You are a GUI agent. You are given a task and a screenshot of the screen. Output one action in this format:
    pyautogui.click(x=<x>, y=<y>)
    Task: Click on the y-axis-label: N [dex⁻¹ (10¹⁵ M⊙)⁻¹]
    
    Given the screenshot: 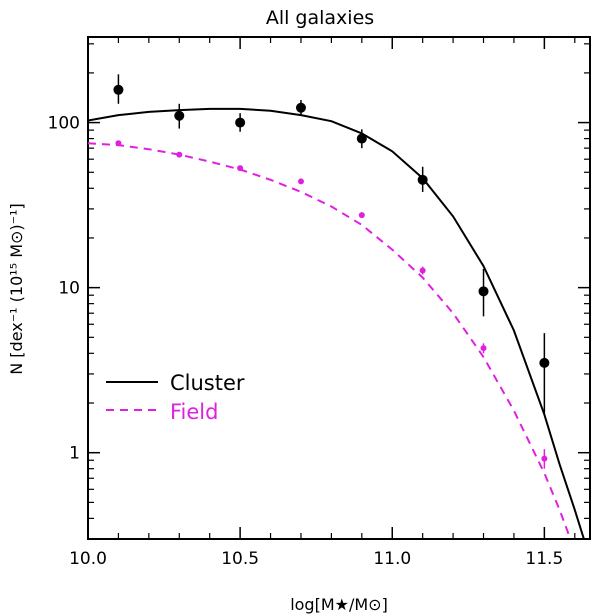 What is the action you would take?
    pyautogui.click(x=16, y=289)
    